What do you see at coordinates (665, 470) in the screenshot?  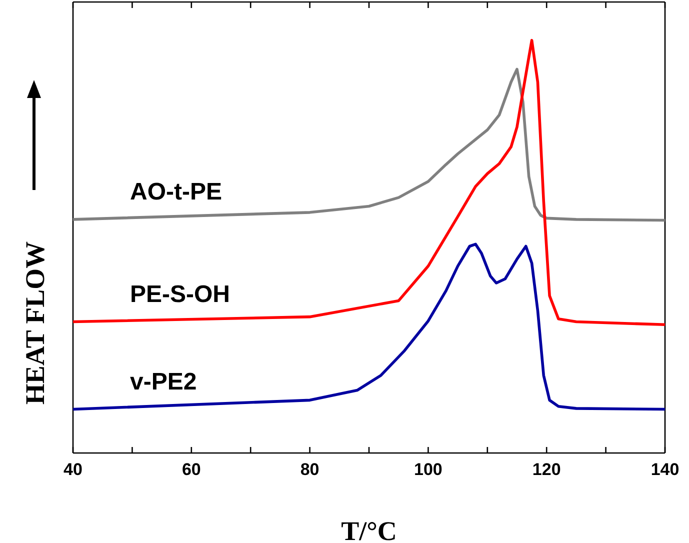 I see `x-tick-label: 140` at bounding box center [665, 470].